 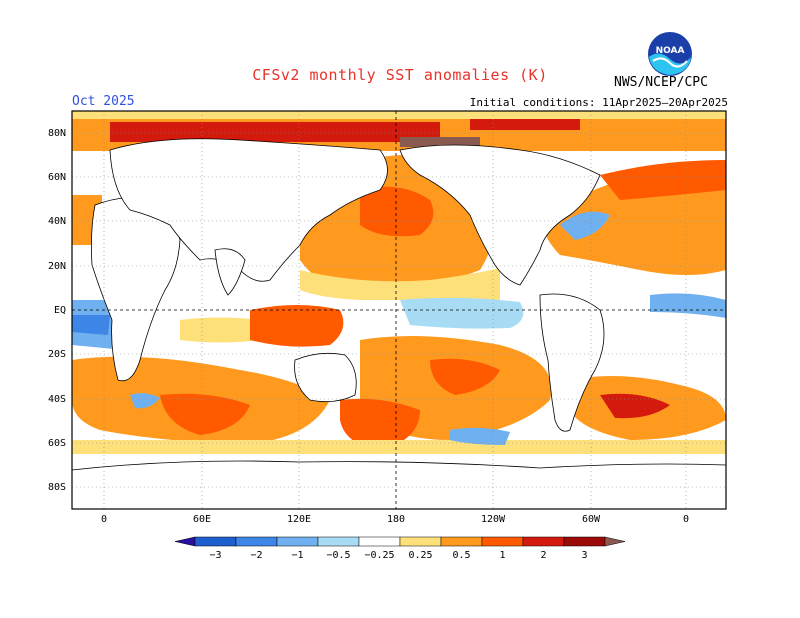 What do you see at coordinates (325, 377) in the screenshot?
I see `australia-land` at bounding box center [325, 377].